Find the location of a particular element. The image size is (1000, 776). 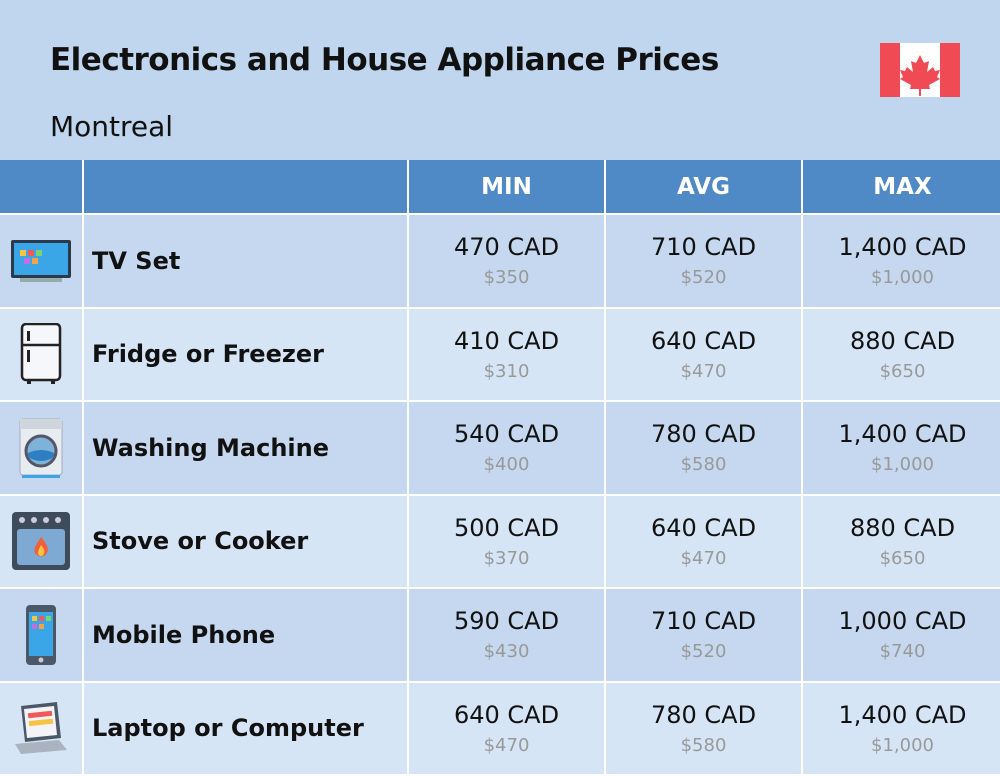

row-label: Mobile Phone is located at coordinates (245, 635).